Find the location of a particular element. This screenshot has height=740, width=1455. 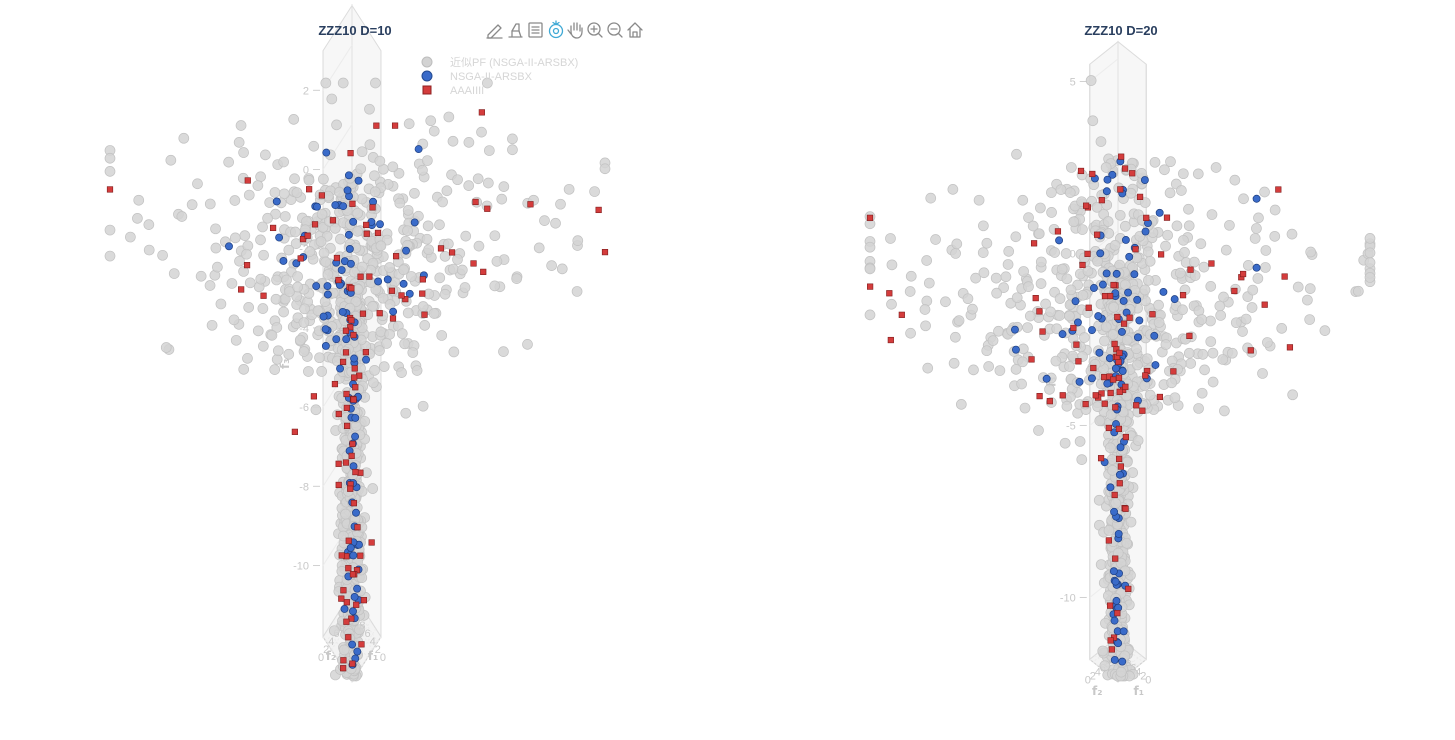

legend-item: AAAIIII is located at coordinates (453, 91).